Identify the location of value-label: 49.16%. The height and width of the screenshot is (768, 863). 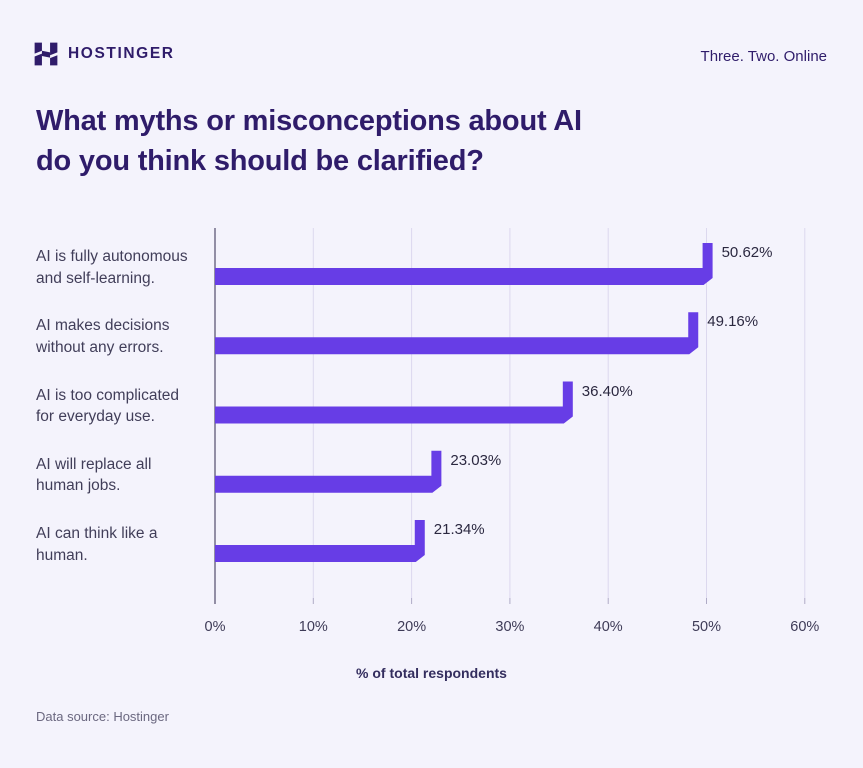
(733, 322).